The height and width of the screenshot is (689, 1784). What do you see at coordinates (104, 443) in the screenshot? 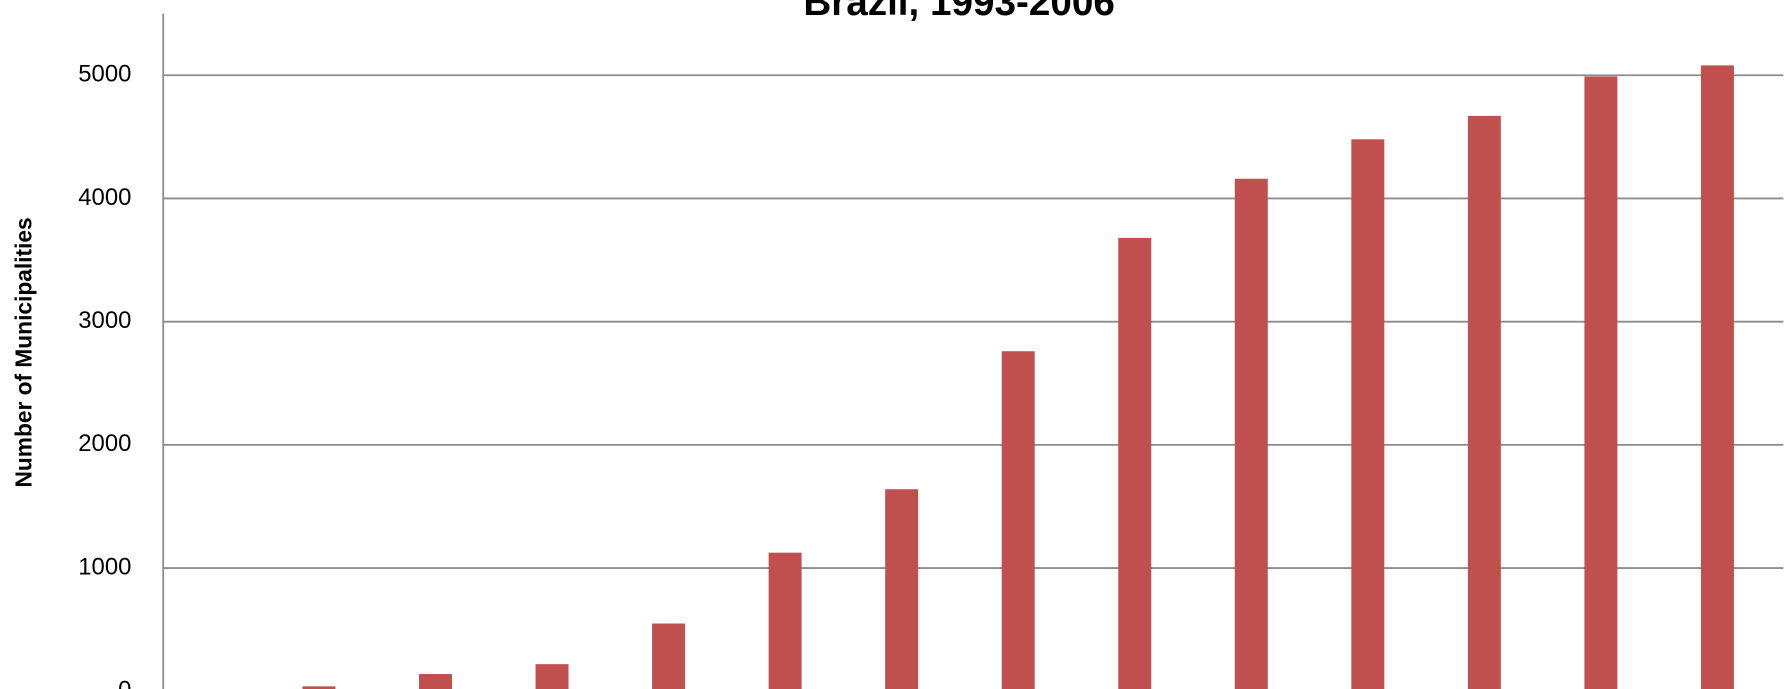
I see `y-tick-label: 2000` at bounding box center [104, 443].